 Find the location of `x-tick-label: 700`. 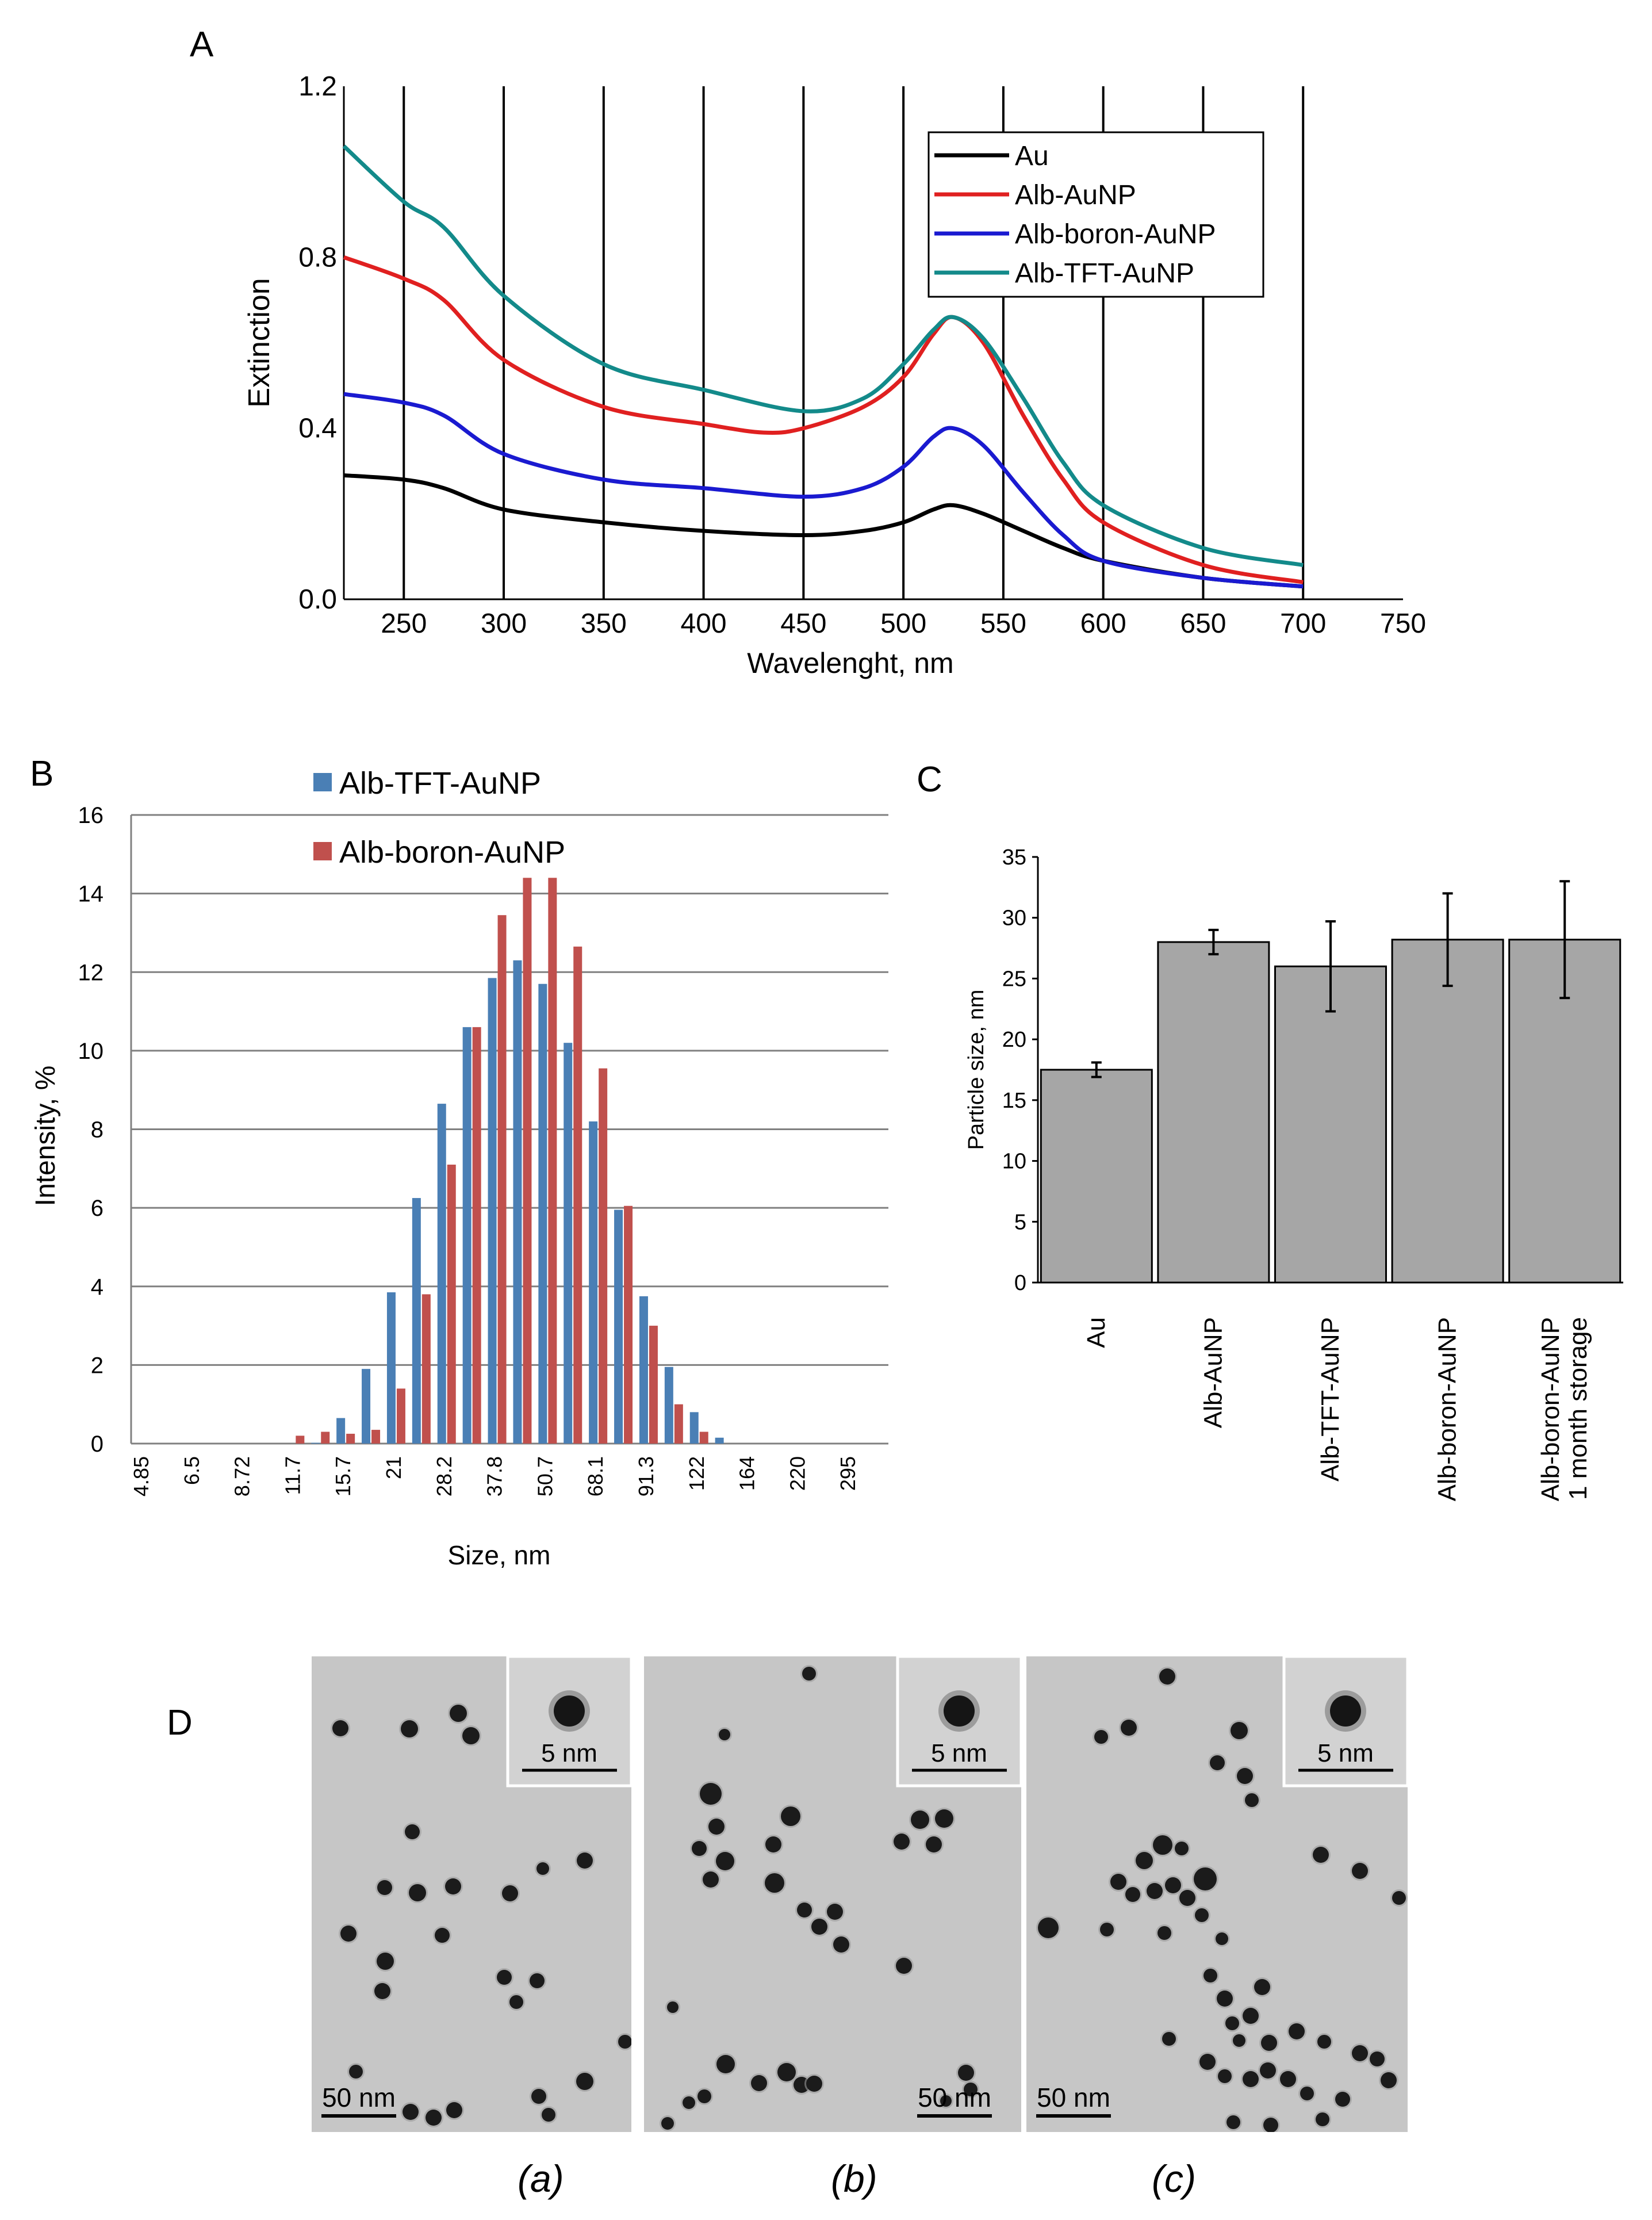

x-tick-label: 700 is located at coordinates (1303, 624).